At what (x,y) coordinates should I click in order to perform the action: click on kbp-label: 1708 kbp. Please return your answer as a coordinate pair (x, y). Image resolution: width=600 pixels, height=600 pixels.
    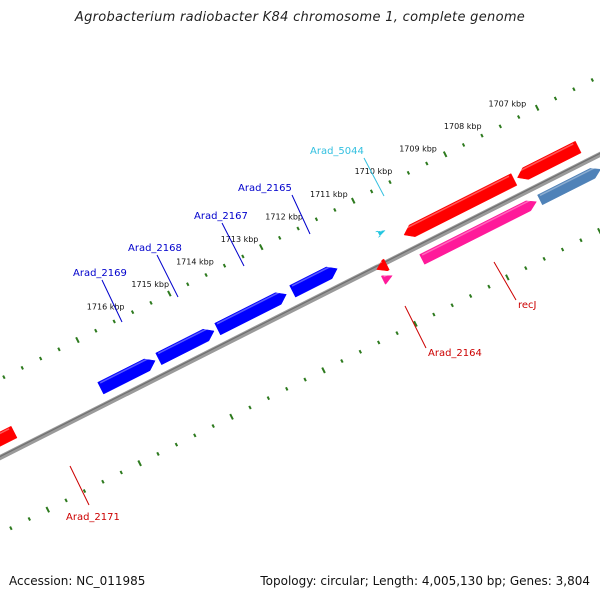
    Looking at the image, I should click on (463, 126).